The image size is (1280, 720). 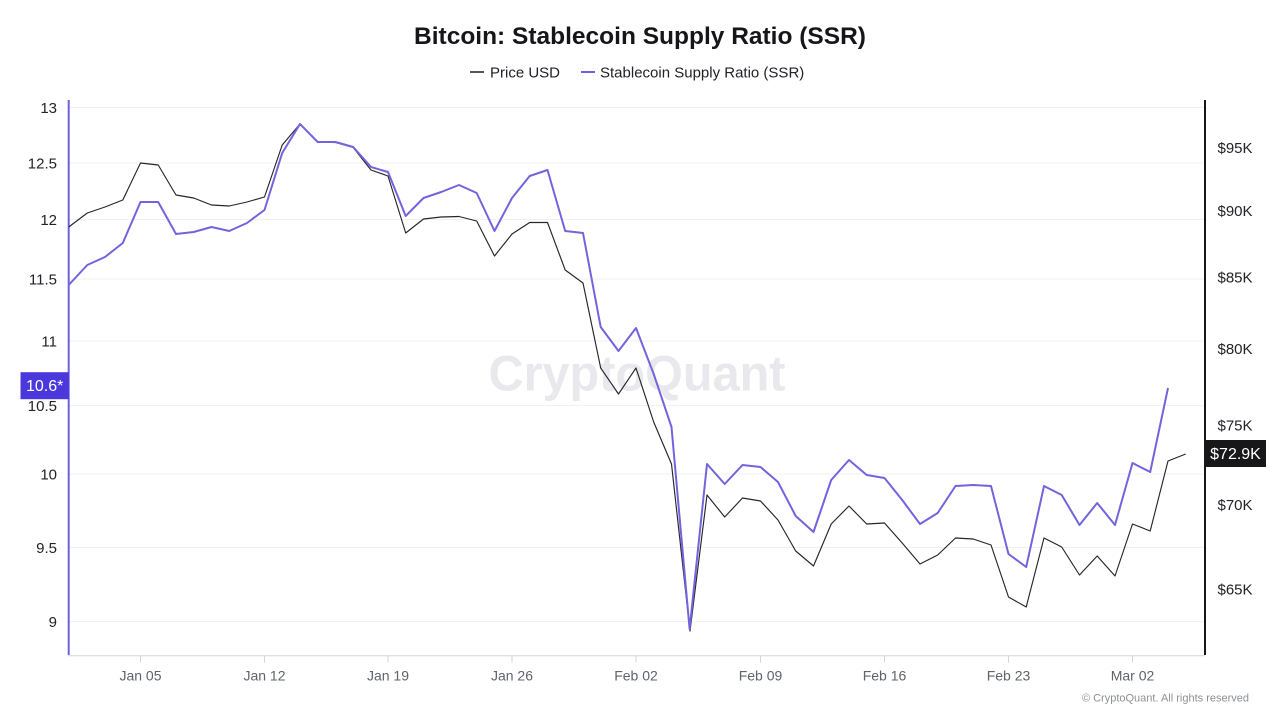 I want to click on svg-text: Jan 05, so click(x=140, y=676).